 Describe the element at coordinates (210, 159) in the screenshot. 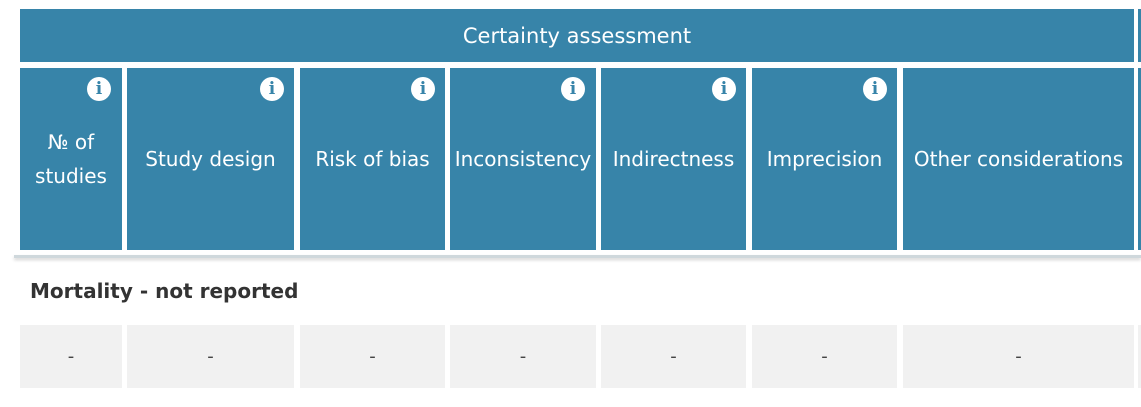

I see `col-header-label: Study design` at that location.